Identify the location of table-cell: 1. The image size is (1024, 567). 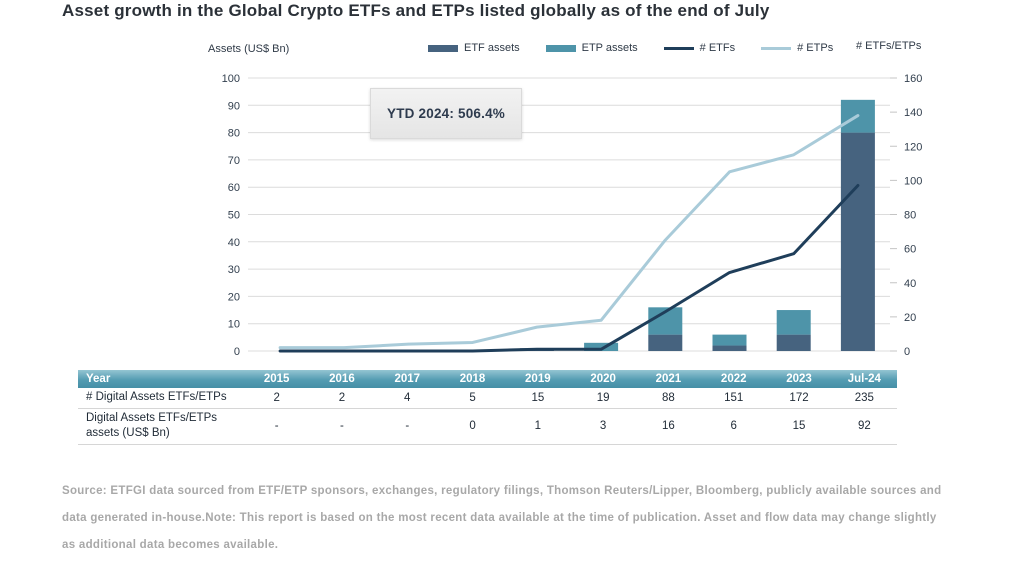
(538, 426).